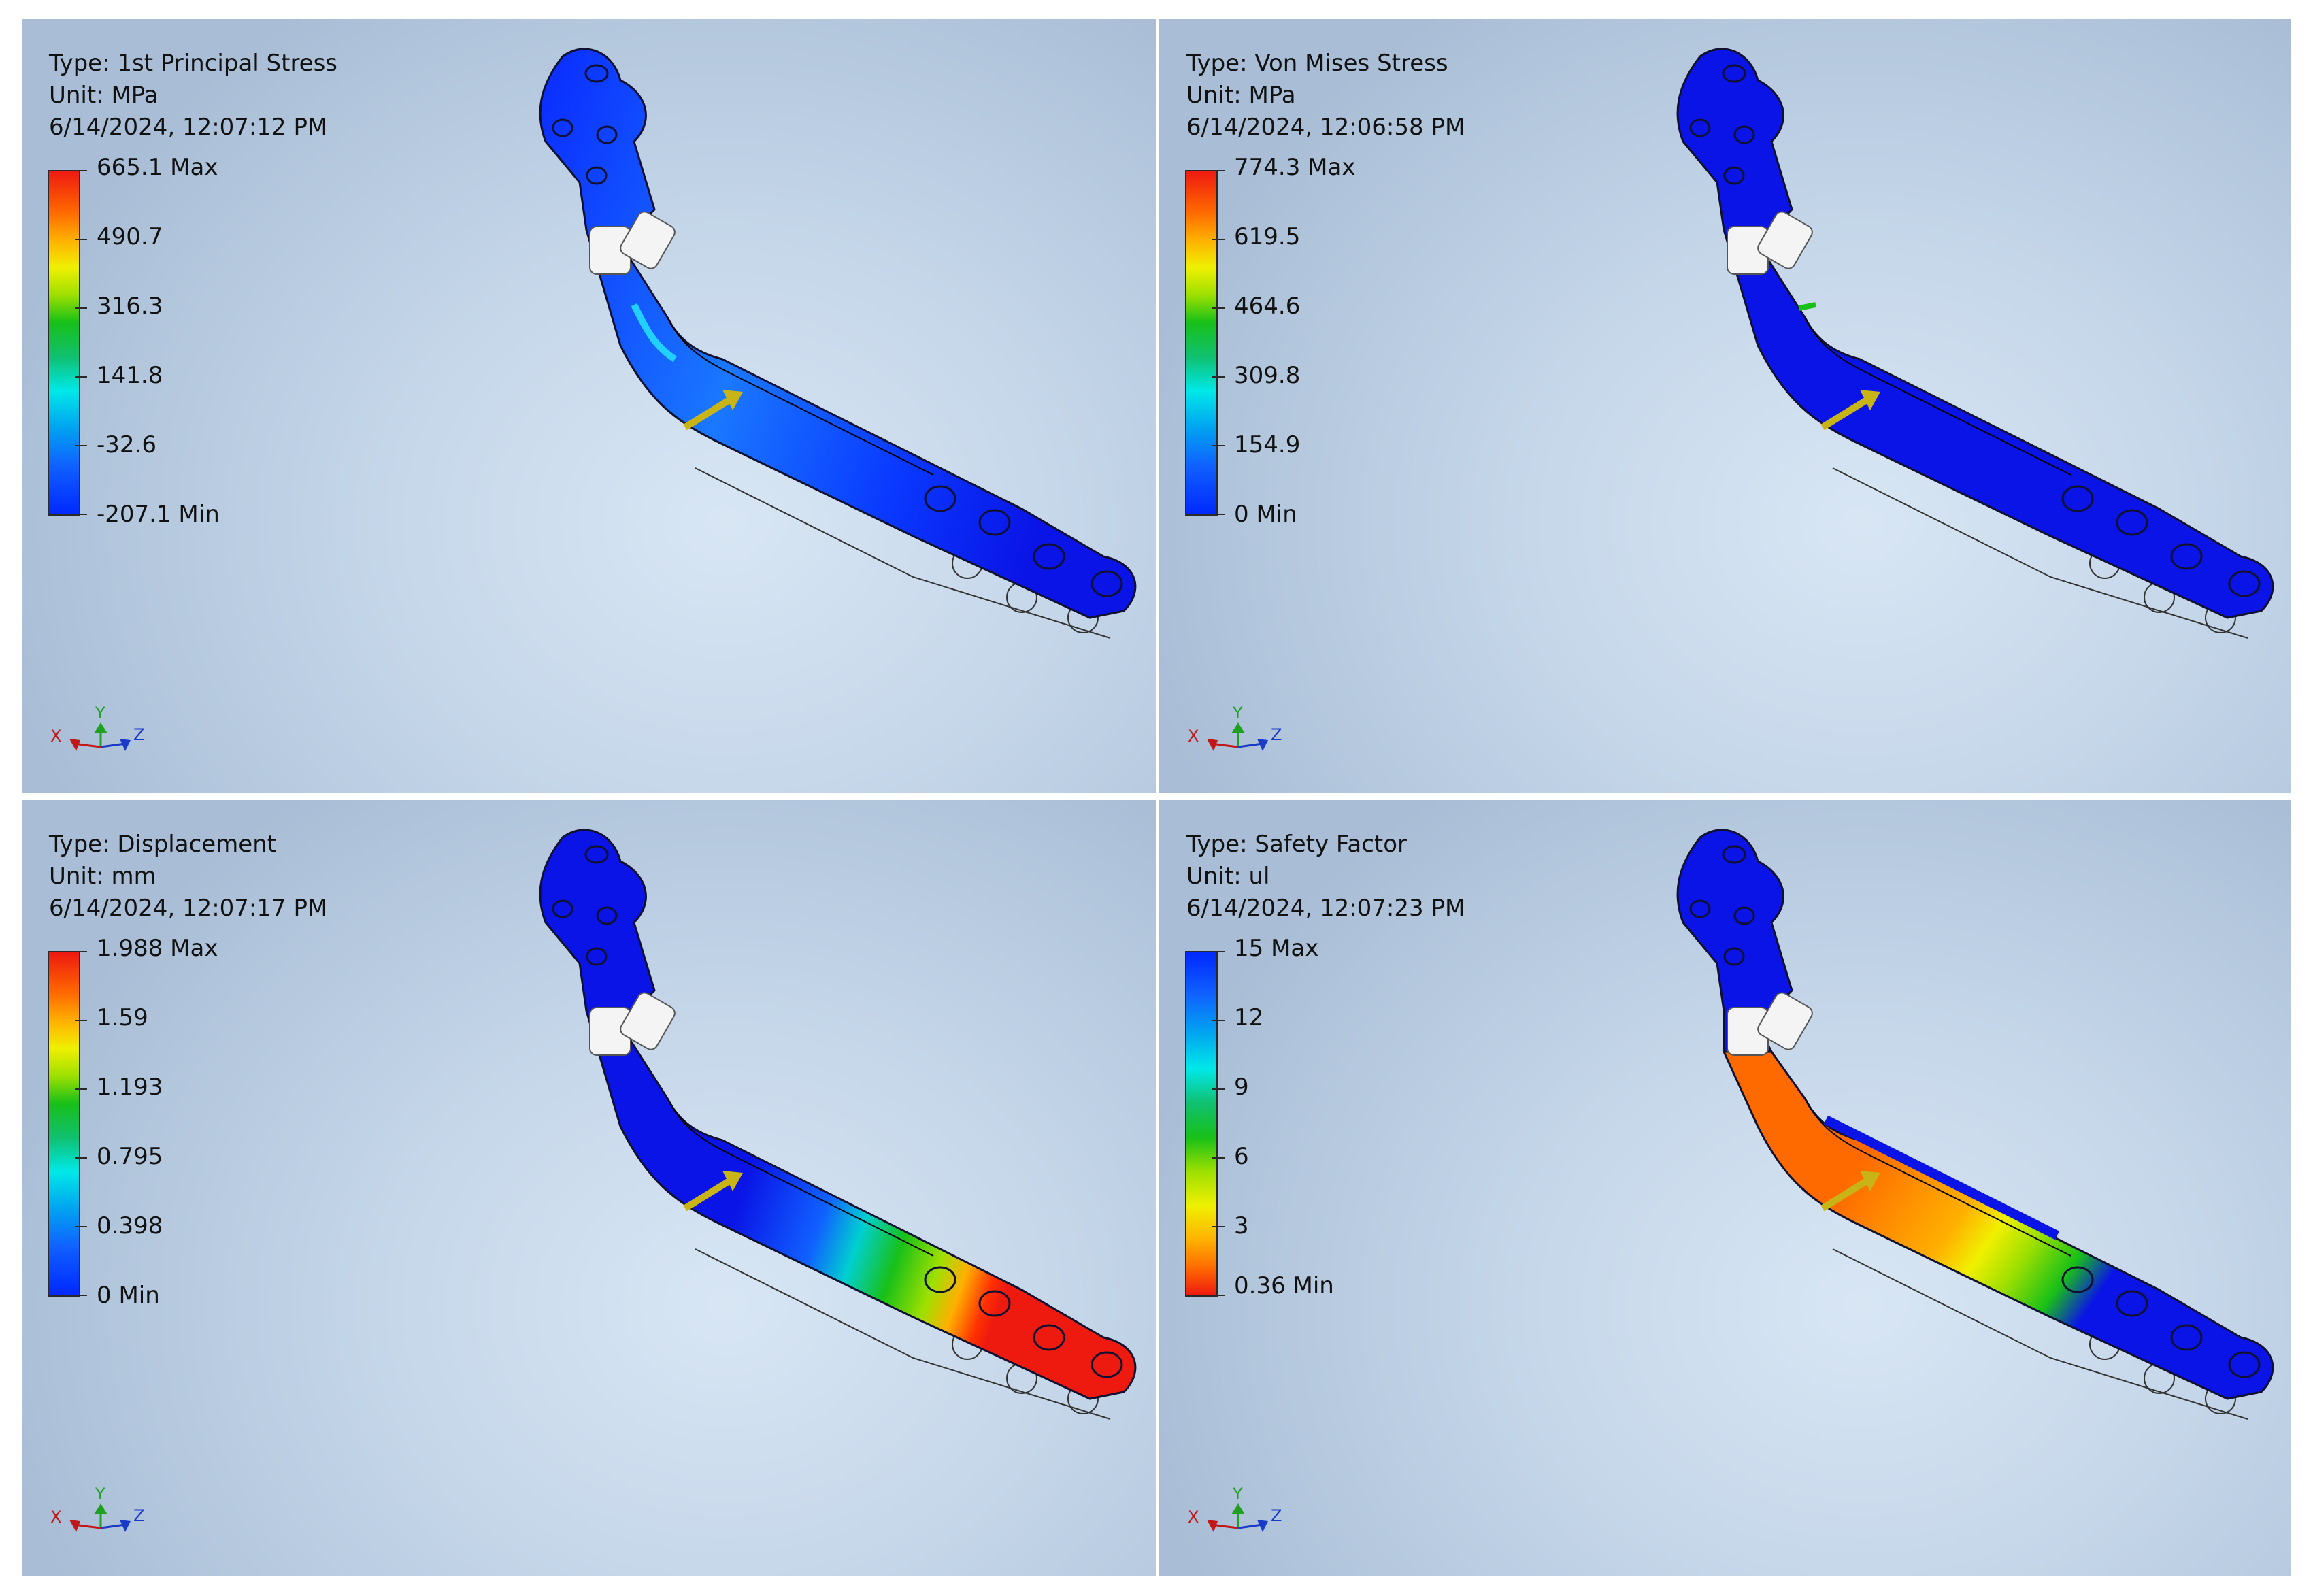  Describe the element at coordinates (188, 128) in the screenshot. I see `result-timestamp: 6/14/2024, 12:07:12 PM` at that location.